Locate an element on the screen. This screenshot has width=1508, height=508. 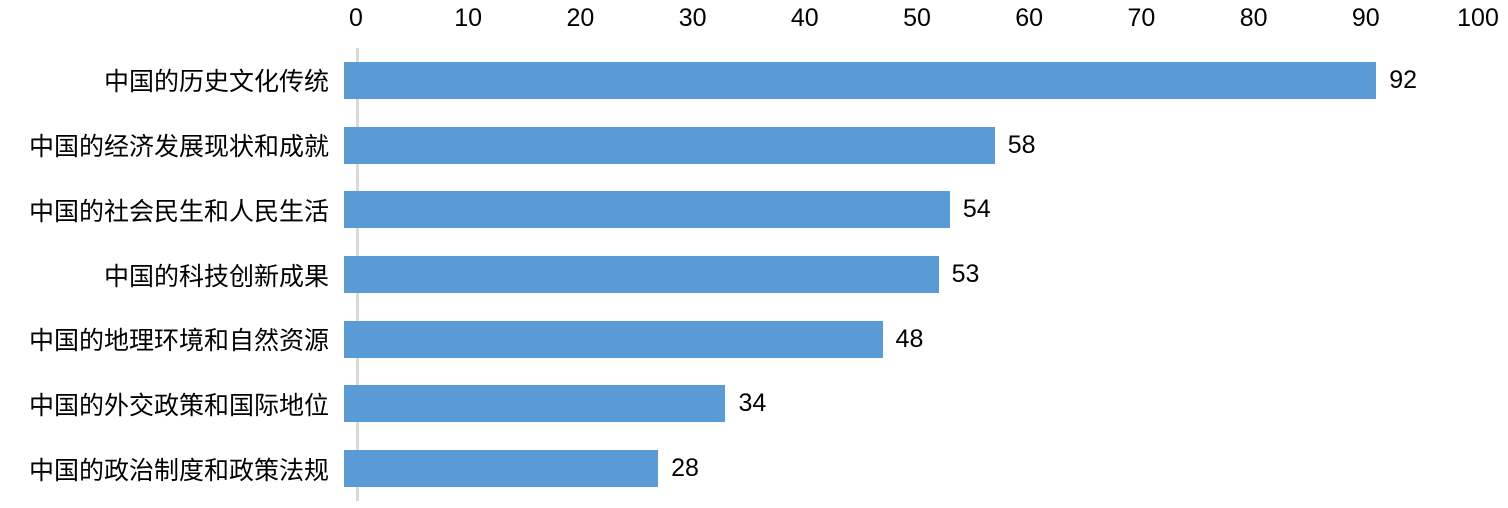
x-axis-tick-label: 50 is located at coordinates (917, 18).